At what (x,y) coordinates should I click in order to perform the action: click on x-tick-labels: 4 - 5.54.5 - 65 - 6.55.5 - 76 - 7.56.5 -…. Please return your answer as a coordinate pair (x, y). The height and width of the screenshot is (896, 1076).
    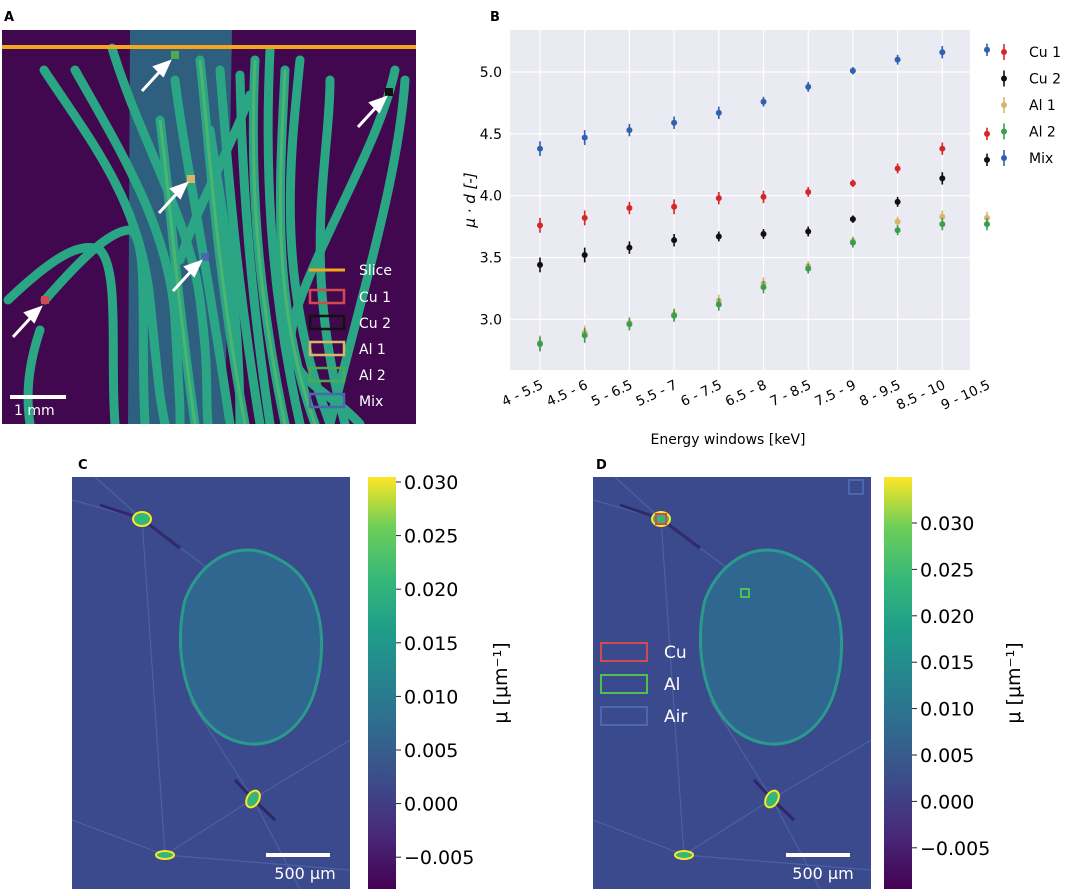
    Looking at the image, I should click on (745, 395).